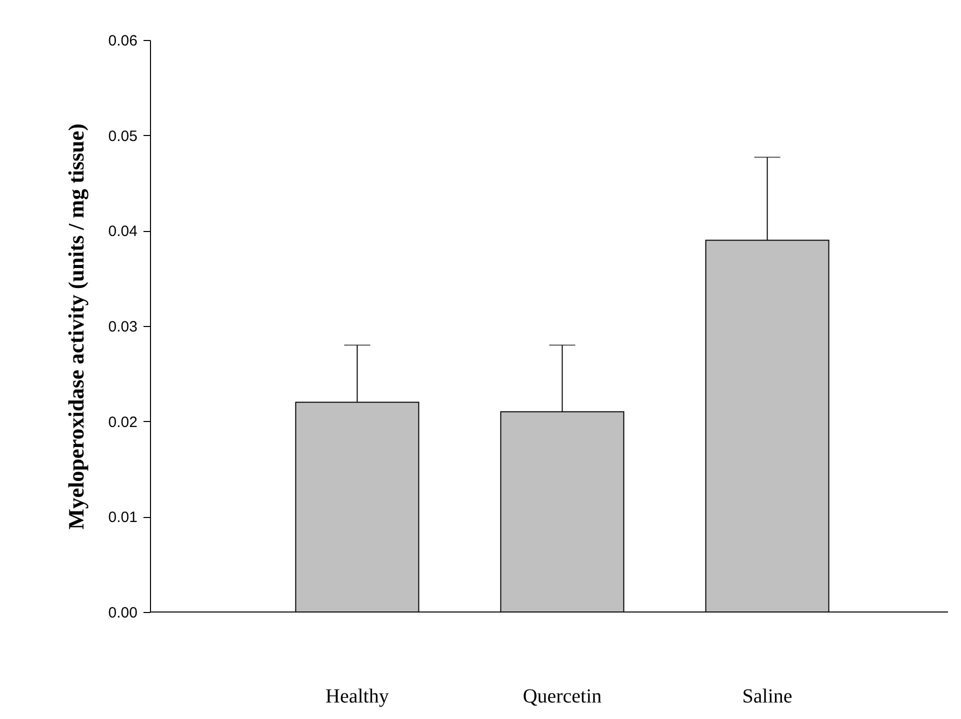 This screenshot has height=719, width=961. I want to click on y-tick-label: 0.02, so click(123, 422).